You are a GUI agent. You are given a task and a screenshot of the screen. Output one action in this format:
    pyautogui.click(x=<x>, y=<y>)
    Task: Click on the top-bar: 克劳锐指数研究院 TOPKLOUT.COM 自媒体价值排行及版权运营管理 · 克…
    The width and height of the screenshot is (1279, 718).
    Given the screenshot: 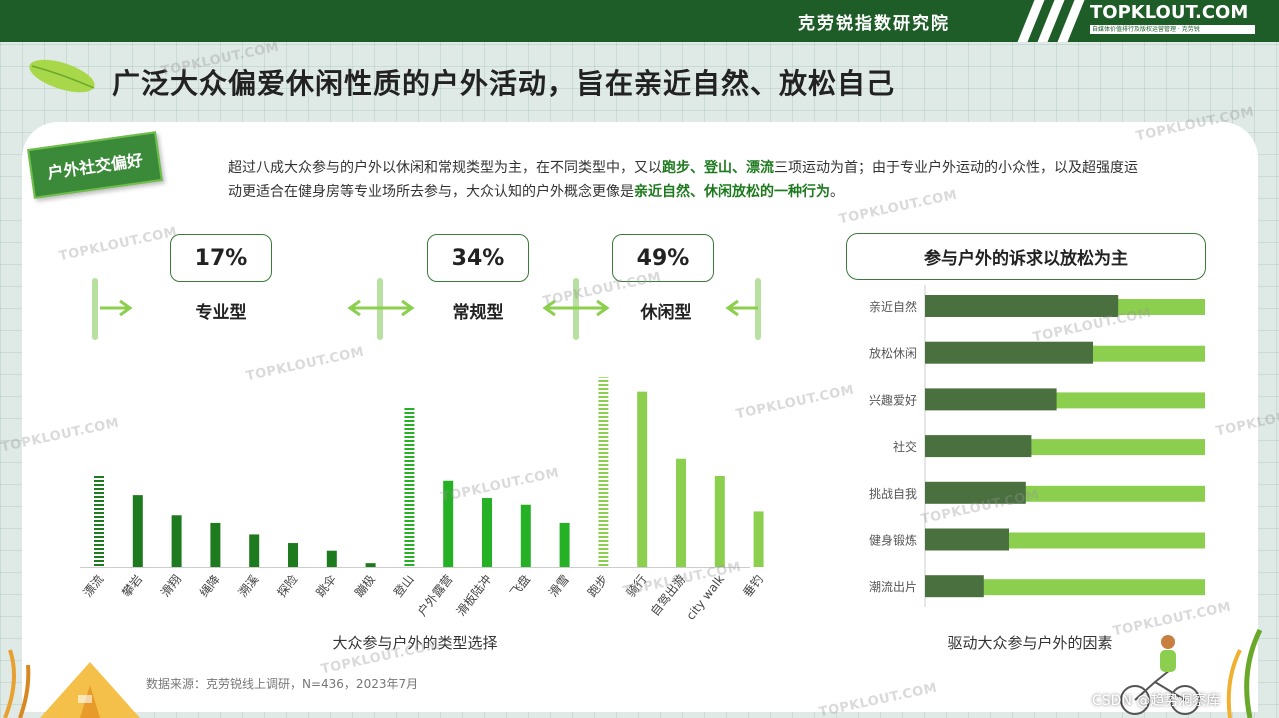 What is the action you would take?
    pyautogui.click(x=639, y=21)
    